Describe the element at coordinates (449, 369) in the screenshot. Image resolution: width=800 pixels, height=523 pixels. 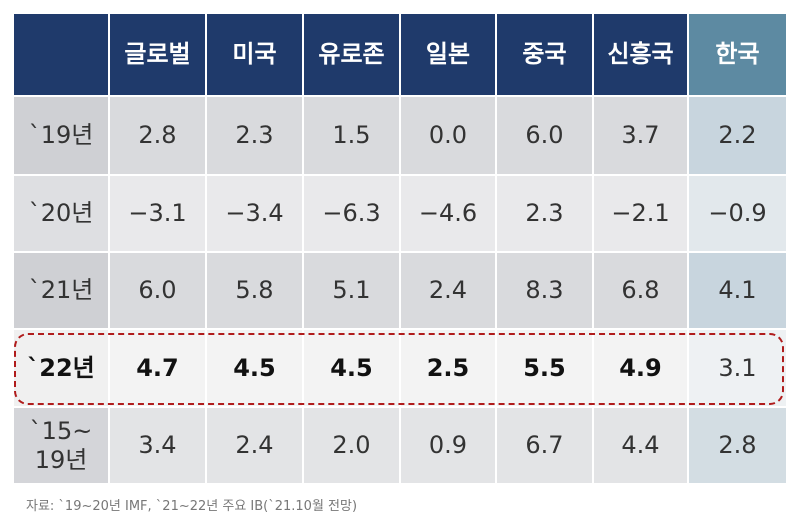
I see `cell-value: 2.5` at that location.